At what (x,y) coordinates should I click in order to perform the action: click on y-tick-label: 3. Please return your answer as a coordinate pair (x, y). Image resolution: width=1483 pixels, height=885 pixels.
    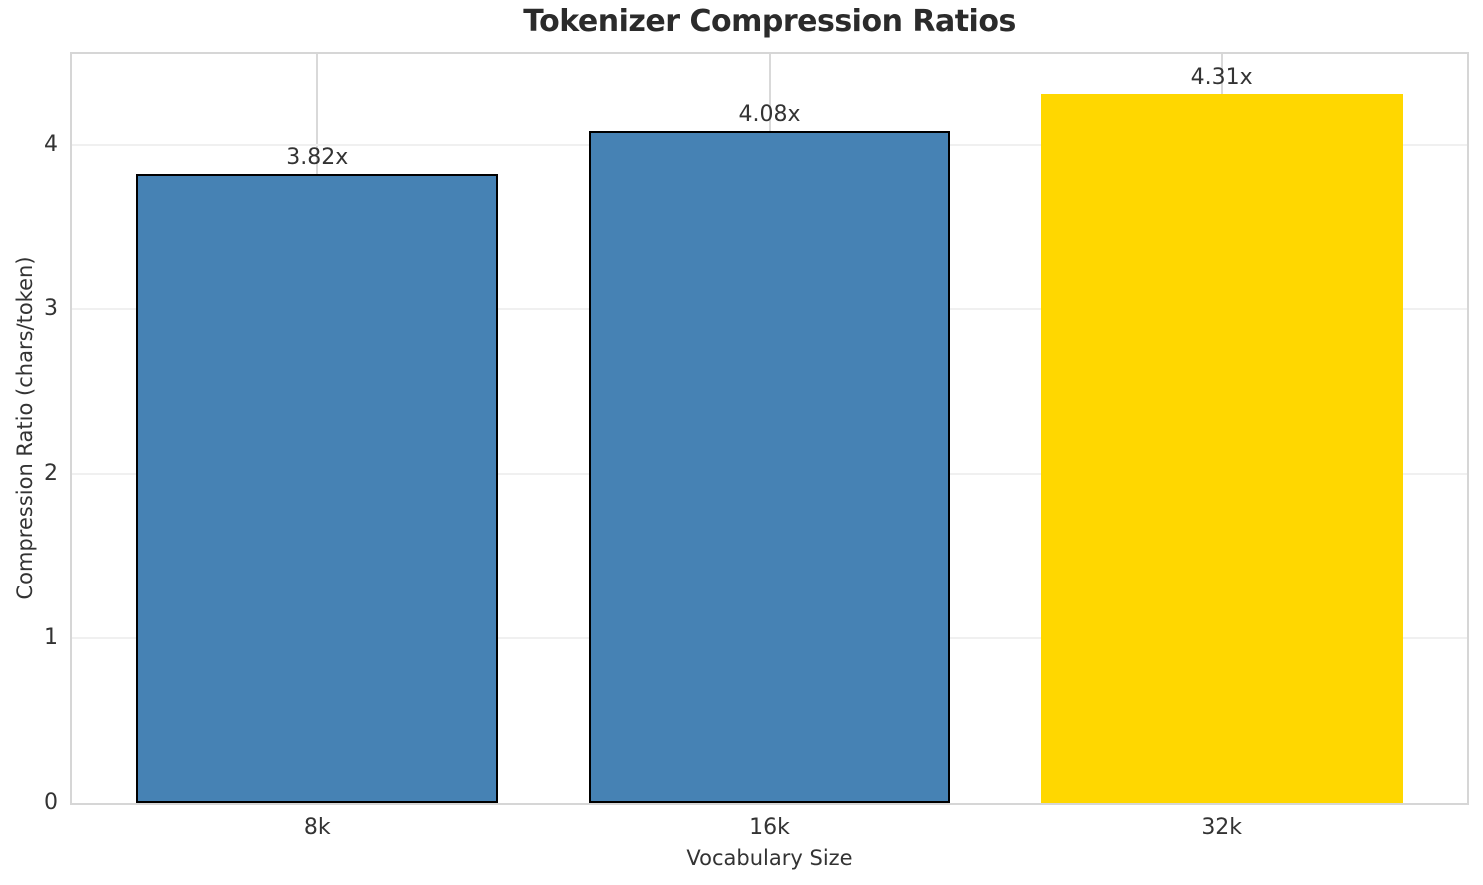
    Looking at the image, I should click on (51, 309).